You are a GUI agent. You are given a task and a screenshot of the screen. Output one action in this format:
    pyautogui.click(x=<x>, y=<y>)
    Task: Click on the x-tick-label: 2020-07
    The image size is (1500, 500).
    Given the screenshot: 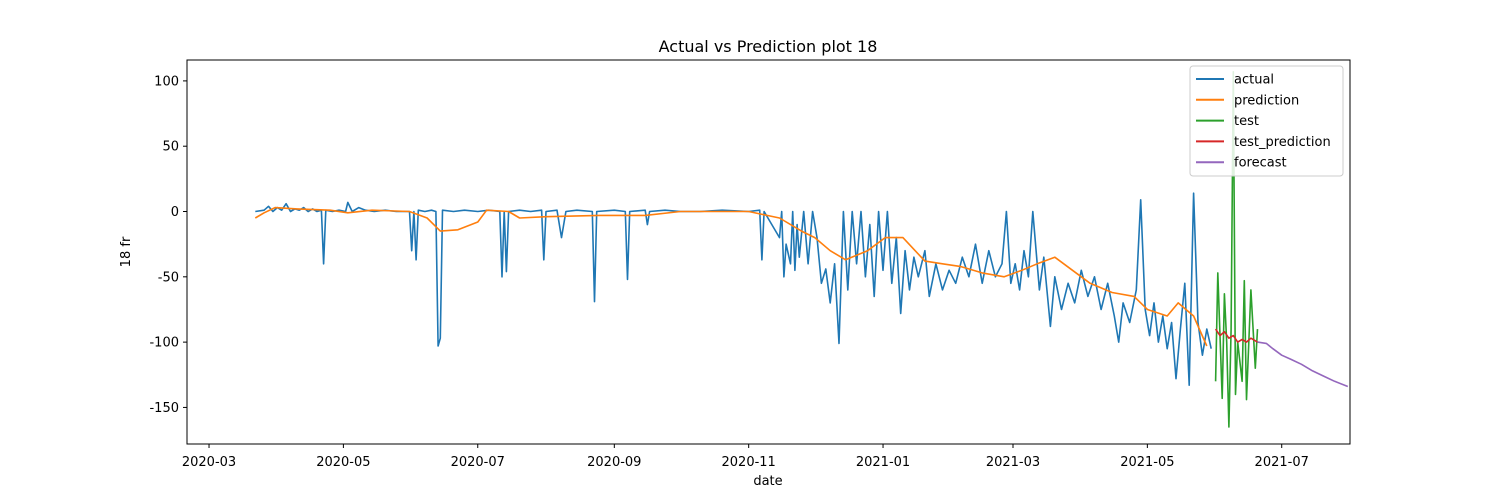 What is the action you would take?
    pyautogui.click(x=478, y=462)
    